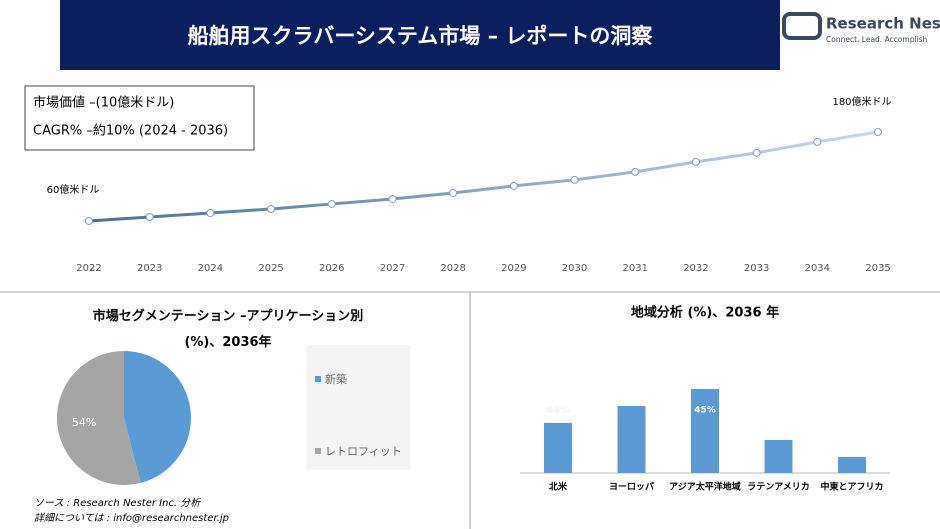 The image size is (940, 529). What do you see at coordinates (558, 410) in the screenshot?
I see `annotation: 44%` at bounding box center [558, 410].